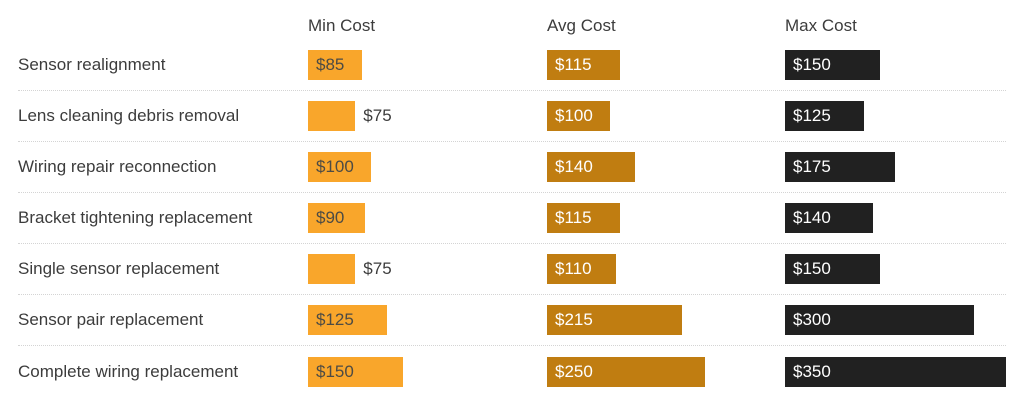 The height and width of the screenshot is (416, 1024). I want to click on table-row: Wiring repair reconnection $100 $140 $175, so click(512, 167).